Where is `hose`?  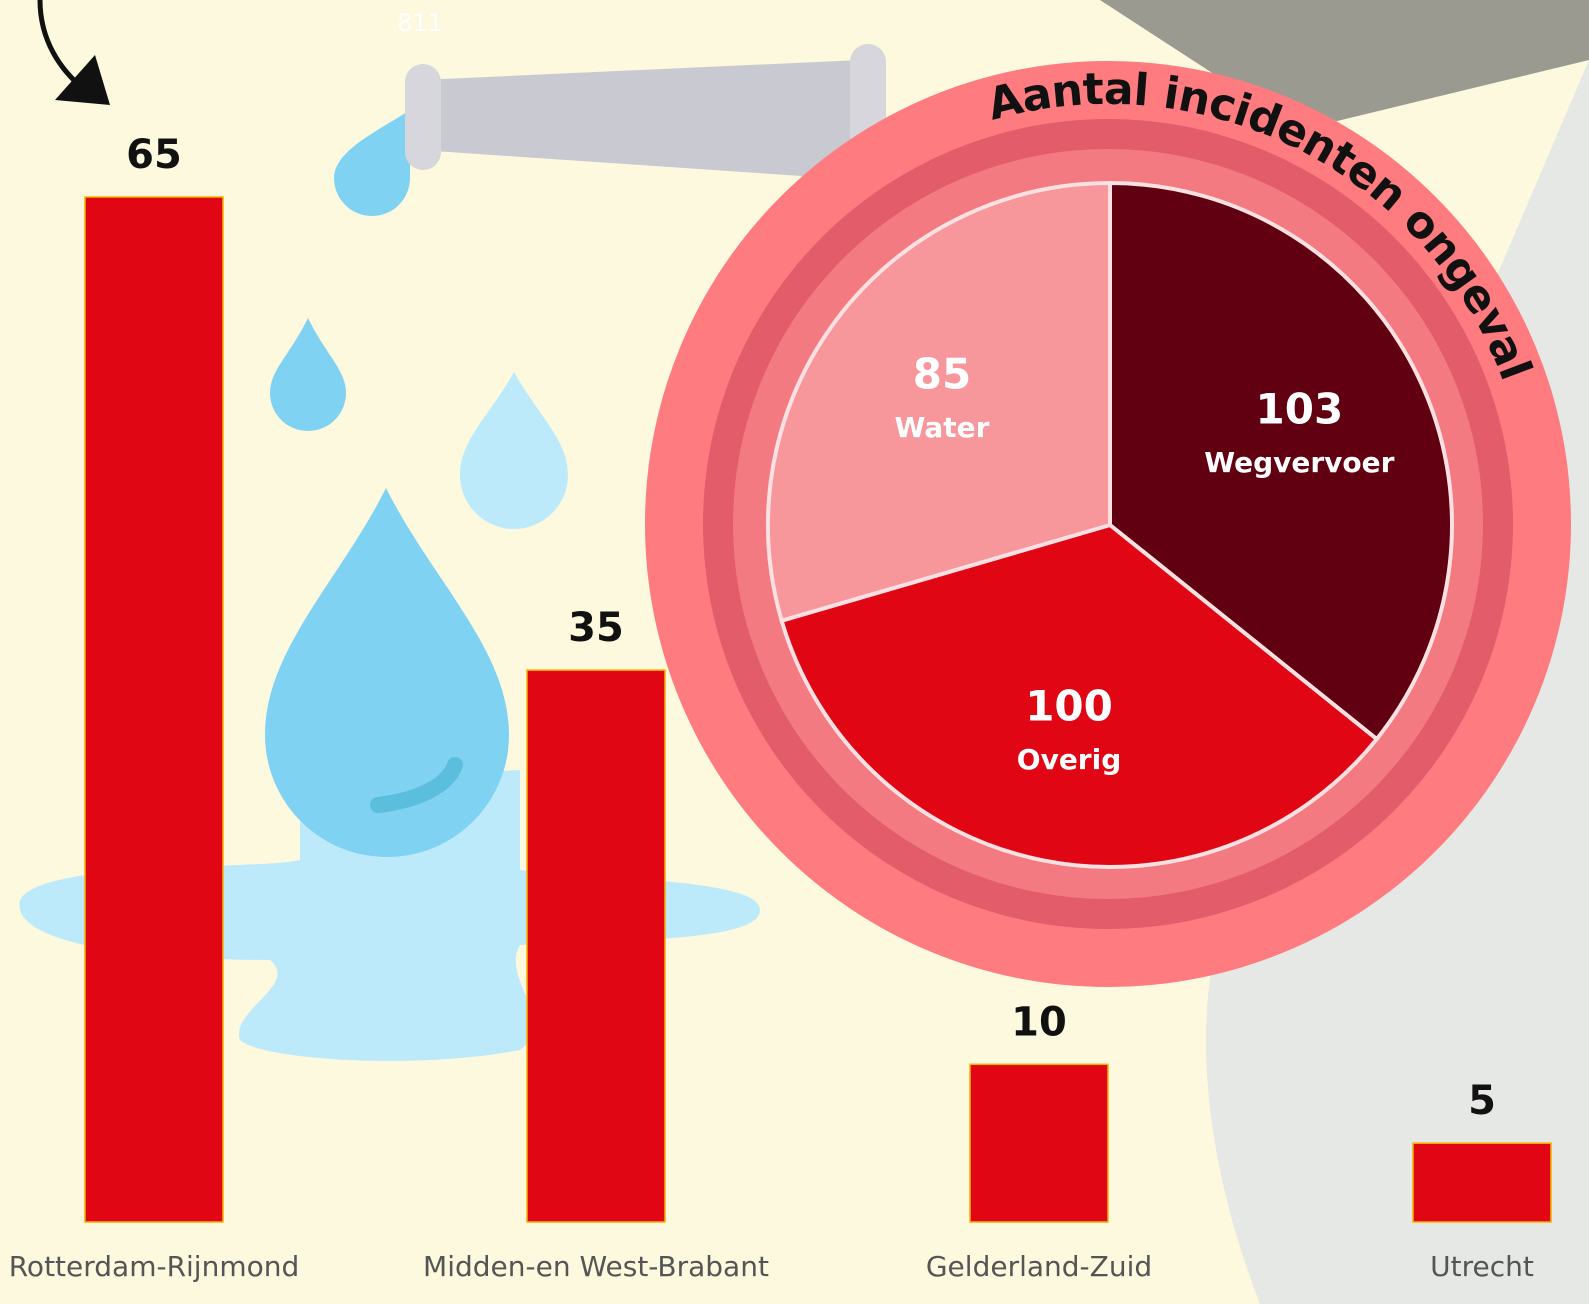 hose is located at coordinates (640, 120).